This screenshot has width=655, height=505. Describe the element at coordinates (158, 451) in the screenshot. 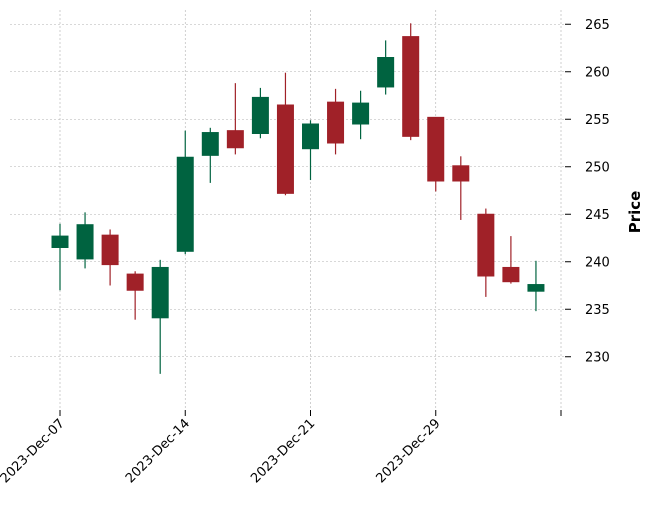

I see `x-tick-label: 2023-Dec-14` at that location.